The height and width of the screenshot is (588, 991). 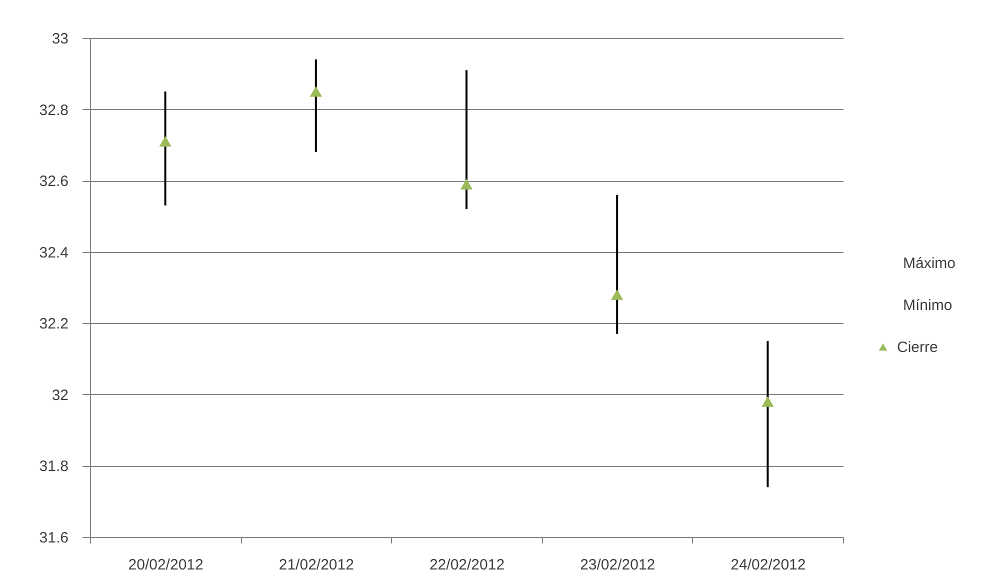 What do you see at coordinates (53, 467) in the screenshot?
I see `y-tick-label: 31.8` at bounding box center [53, 467].